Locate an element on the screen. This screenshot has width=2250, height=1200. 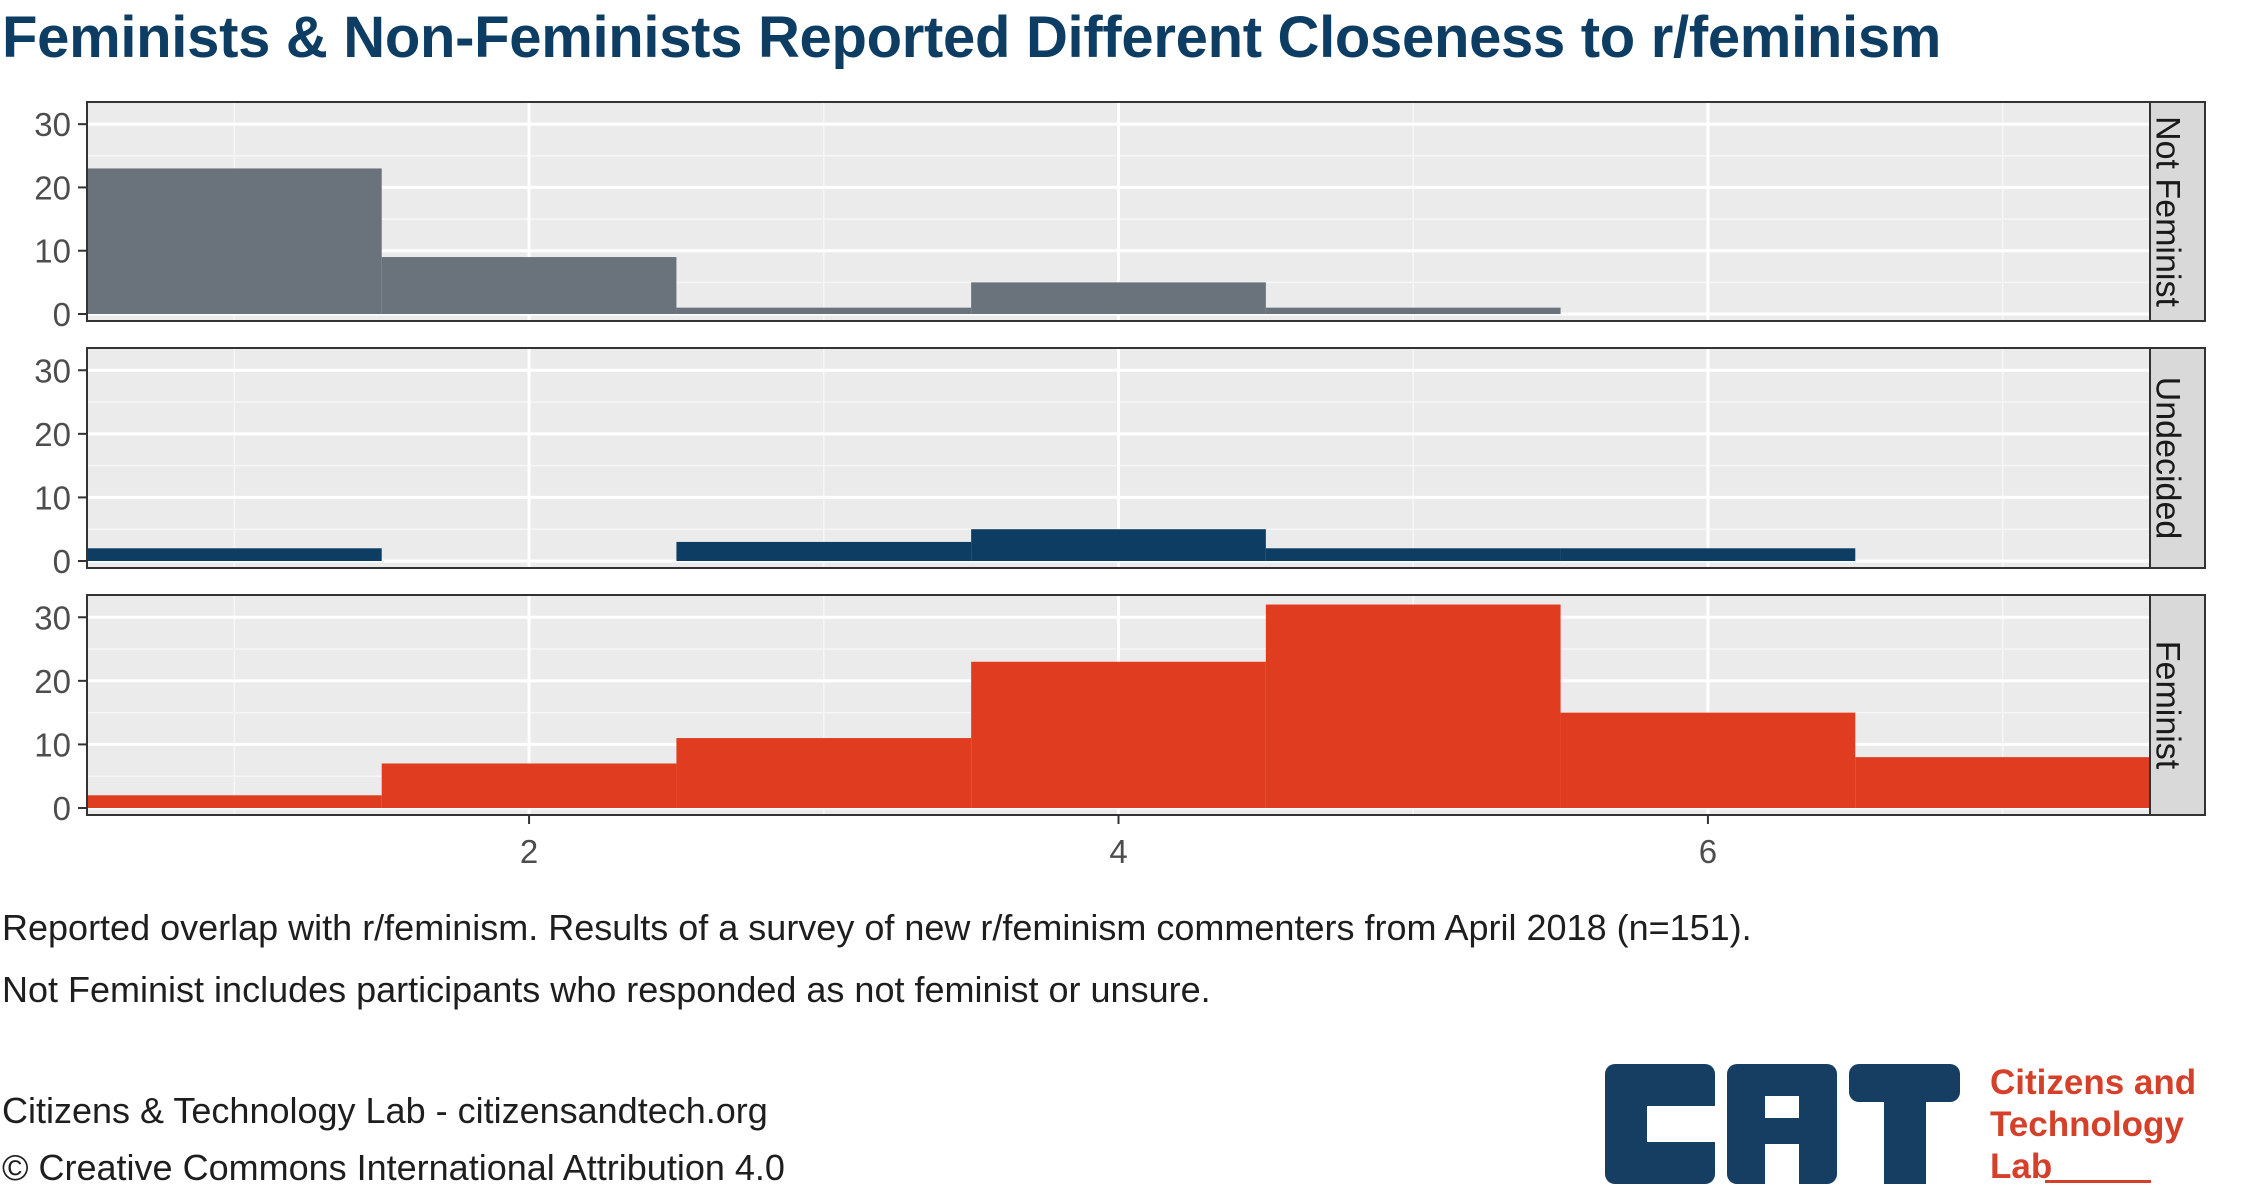
cat-logo-wordmark: Citizens and Technology Lab is located at coordinates (2093, 1125).